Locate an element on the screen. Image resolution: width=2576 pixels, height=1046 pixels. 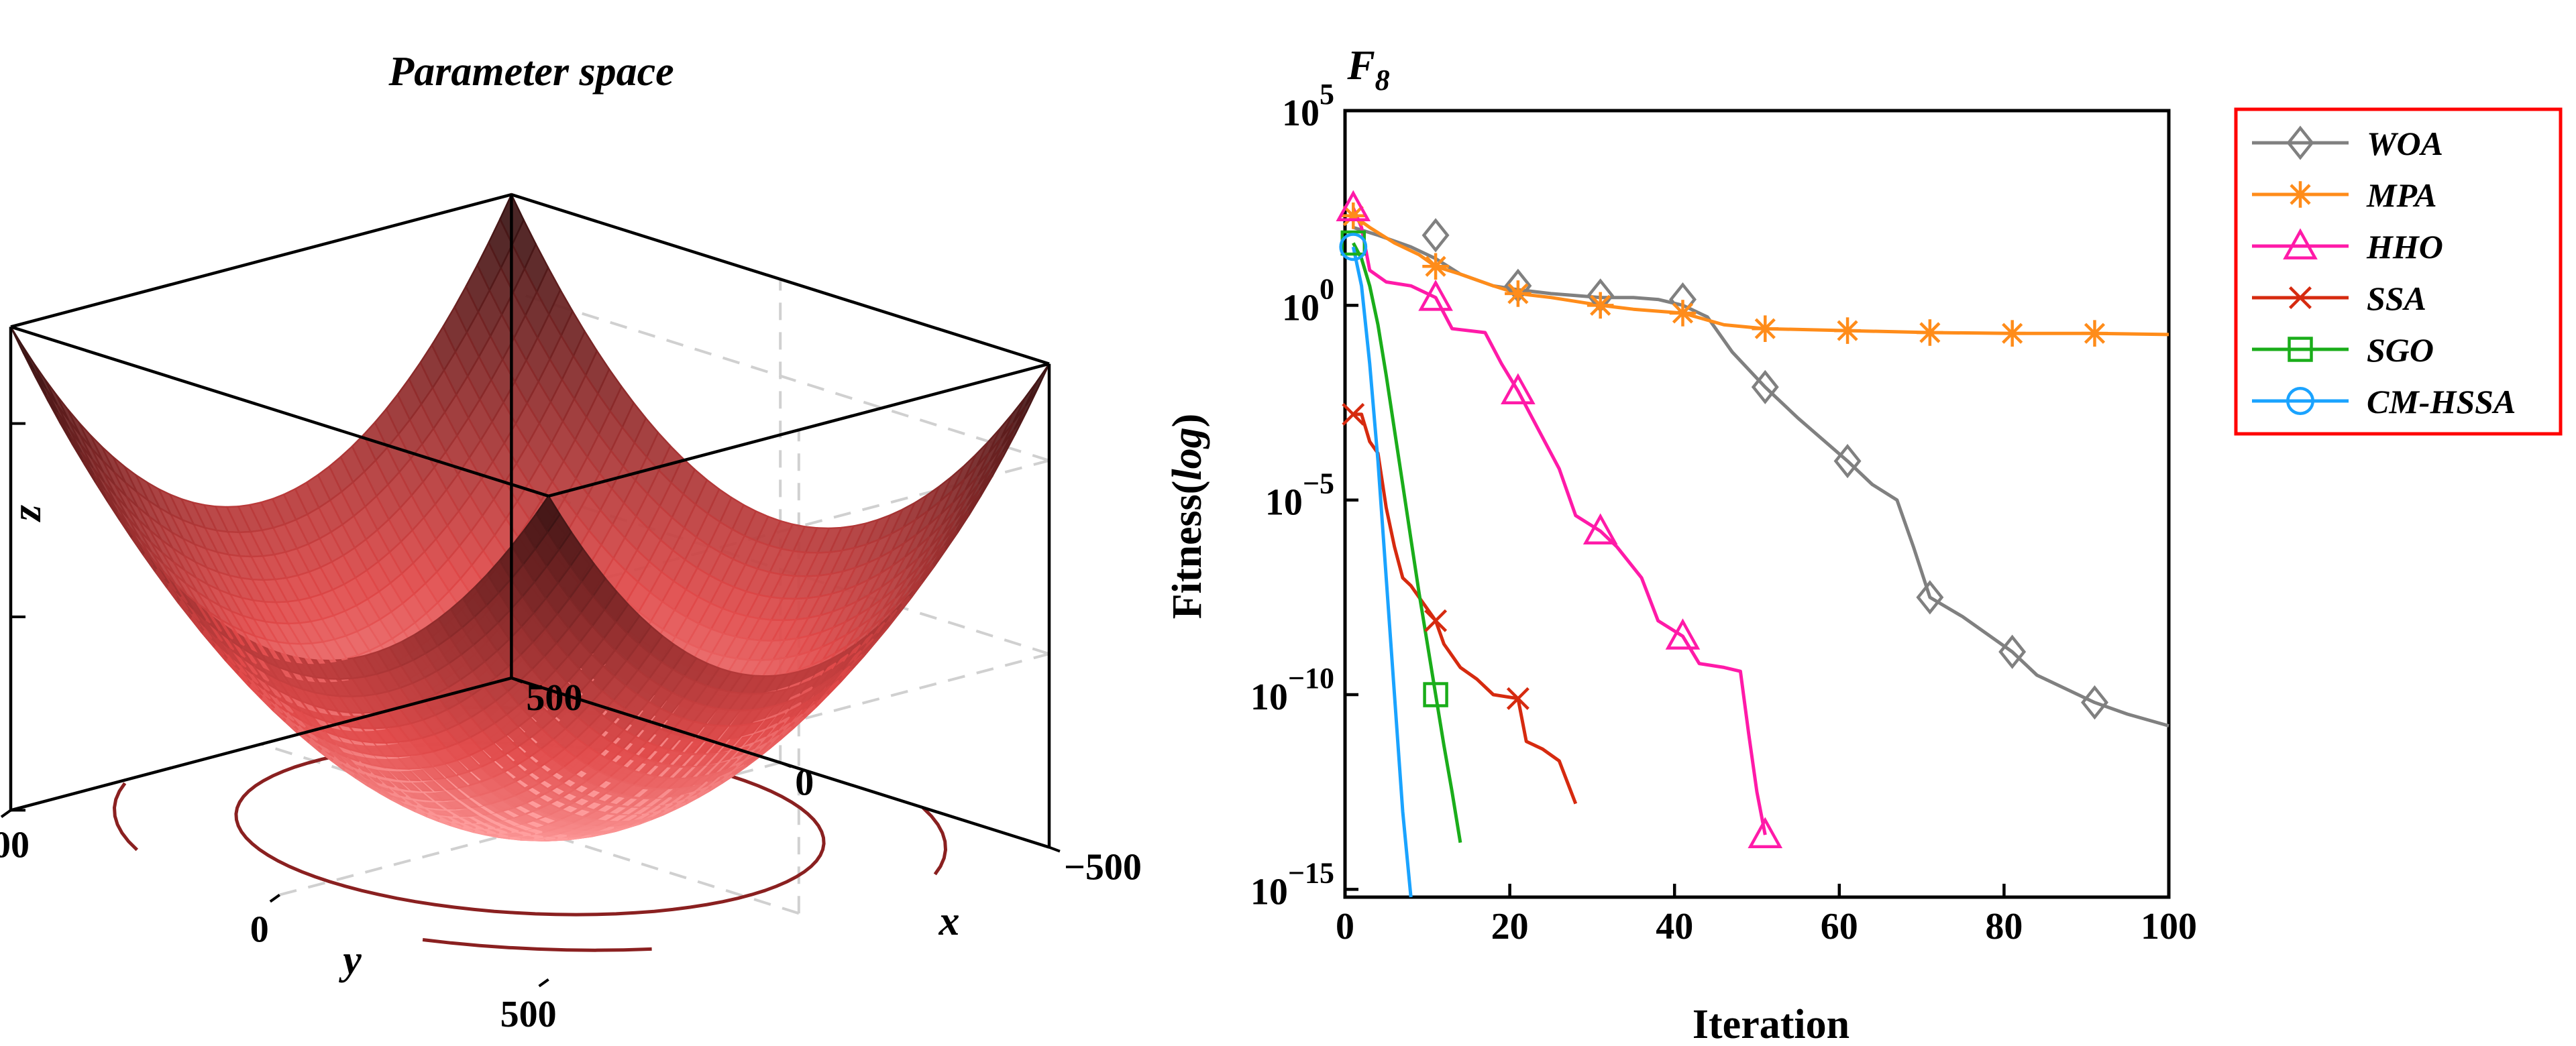
legend-marker-mpa-stroke is located at coordinates (2300, 194).